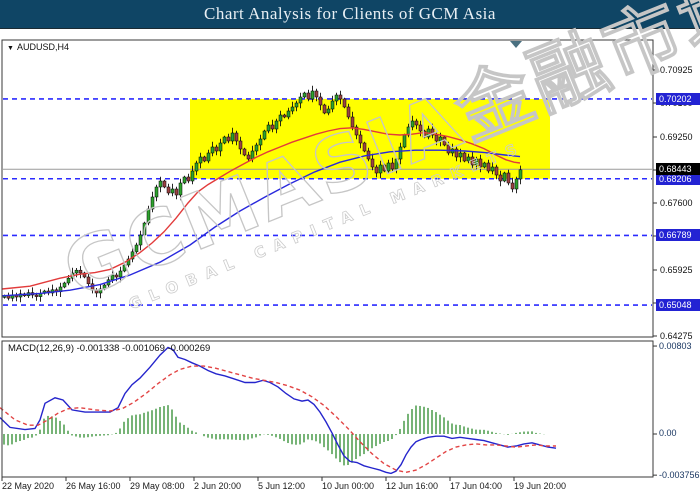 This screenshot has height=500, width=700. Describe the element at coordinates (678, 305) in the screenshot. I see `price-level-badge: 0.65048` at that location.